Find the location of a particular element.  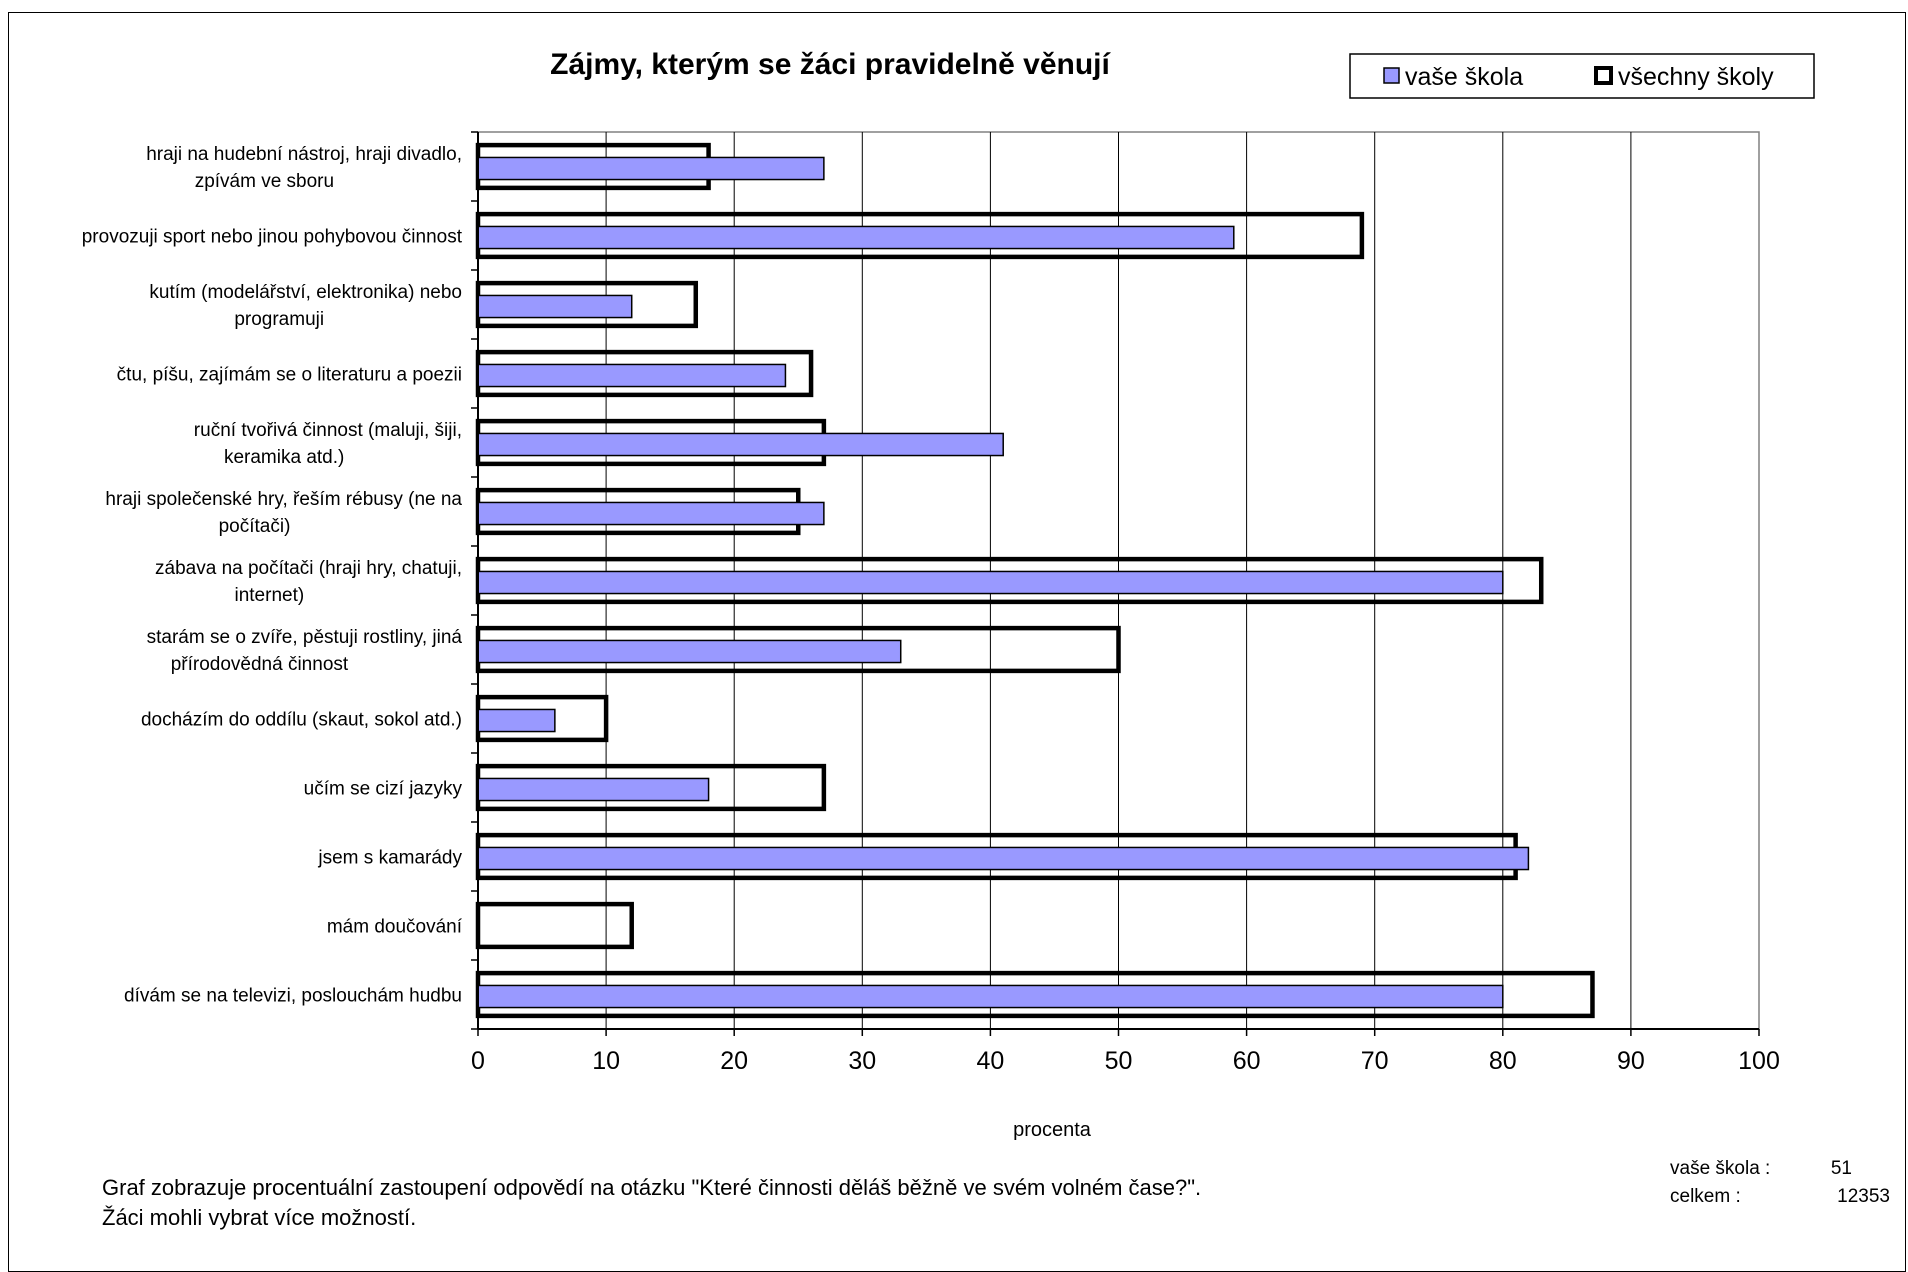

school-count-label: vaše škola : is located at coordinates (1720, 1168).